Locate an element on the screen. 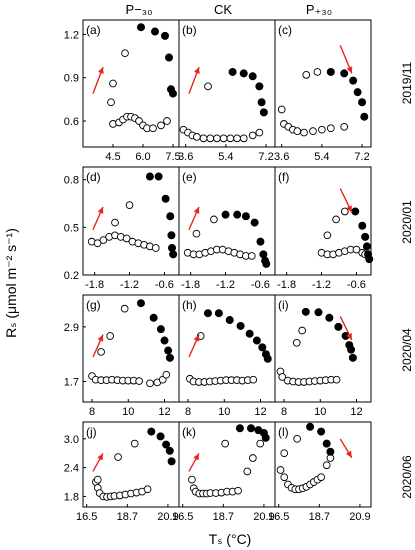 The width and height of the screenshot is (415, 550). panel-label: (f) is located at coordinates (283, 177).